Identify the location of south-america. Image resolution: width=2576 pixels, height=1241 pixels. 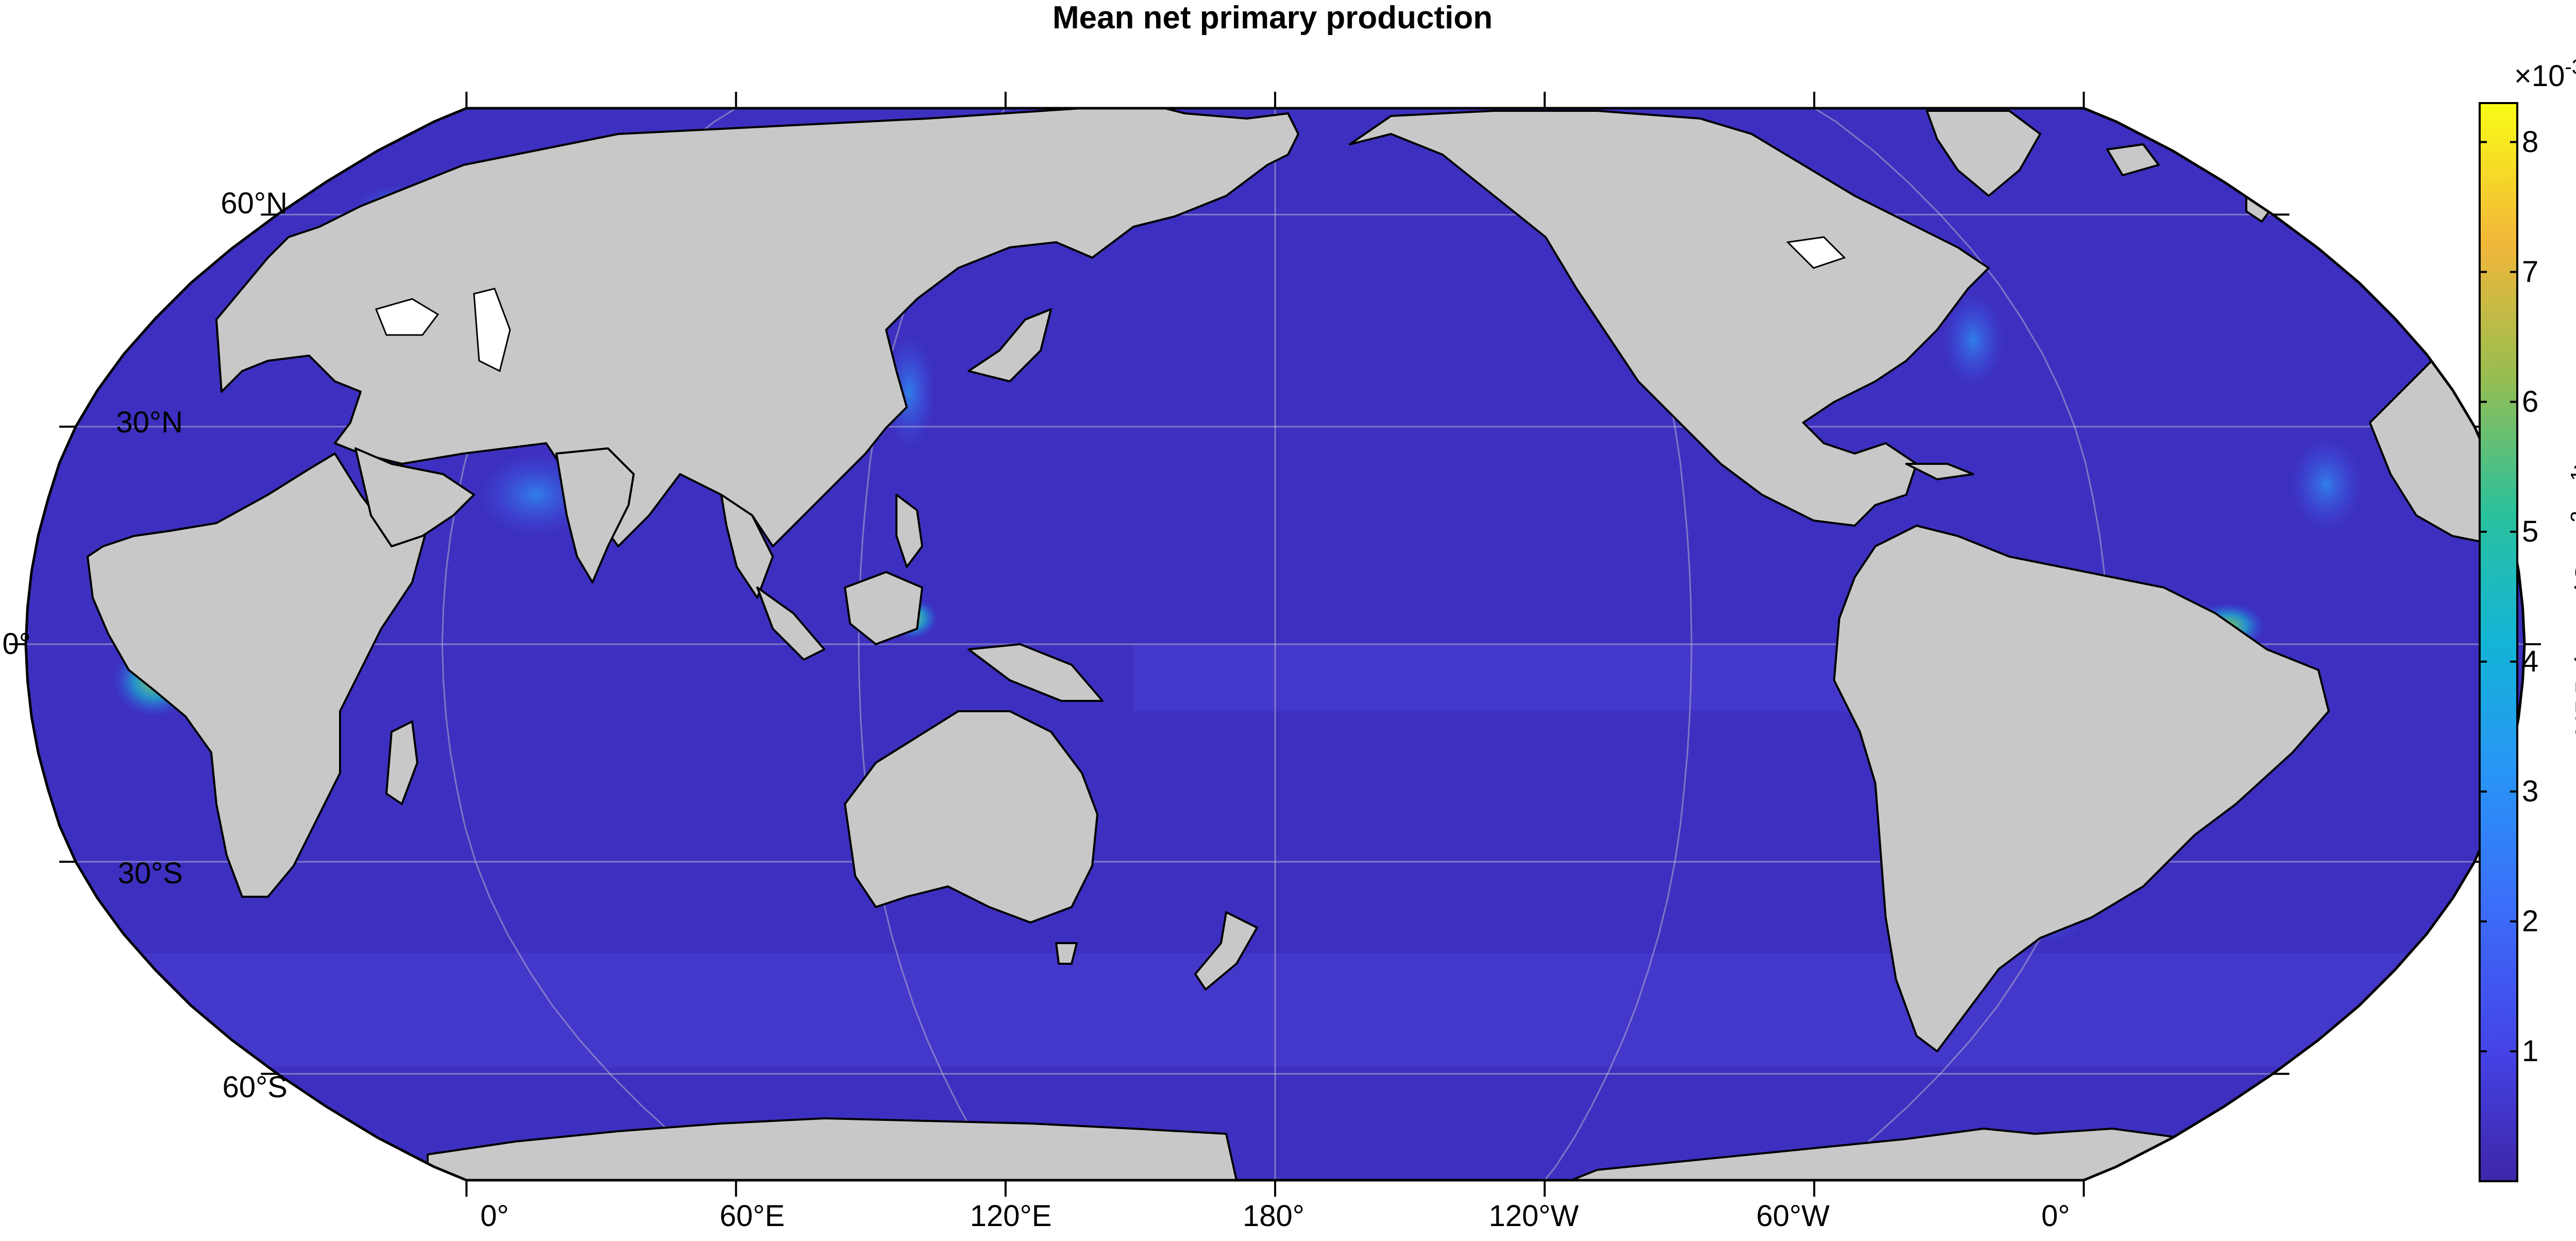
(2081, 788).